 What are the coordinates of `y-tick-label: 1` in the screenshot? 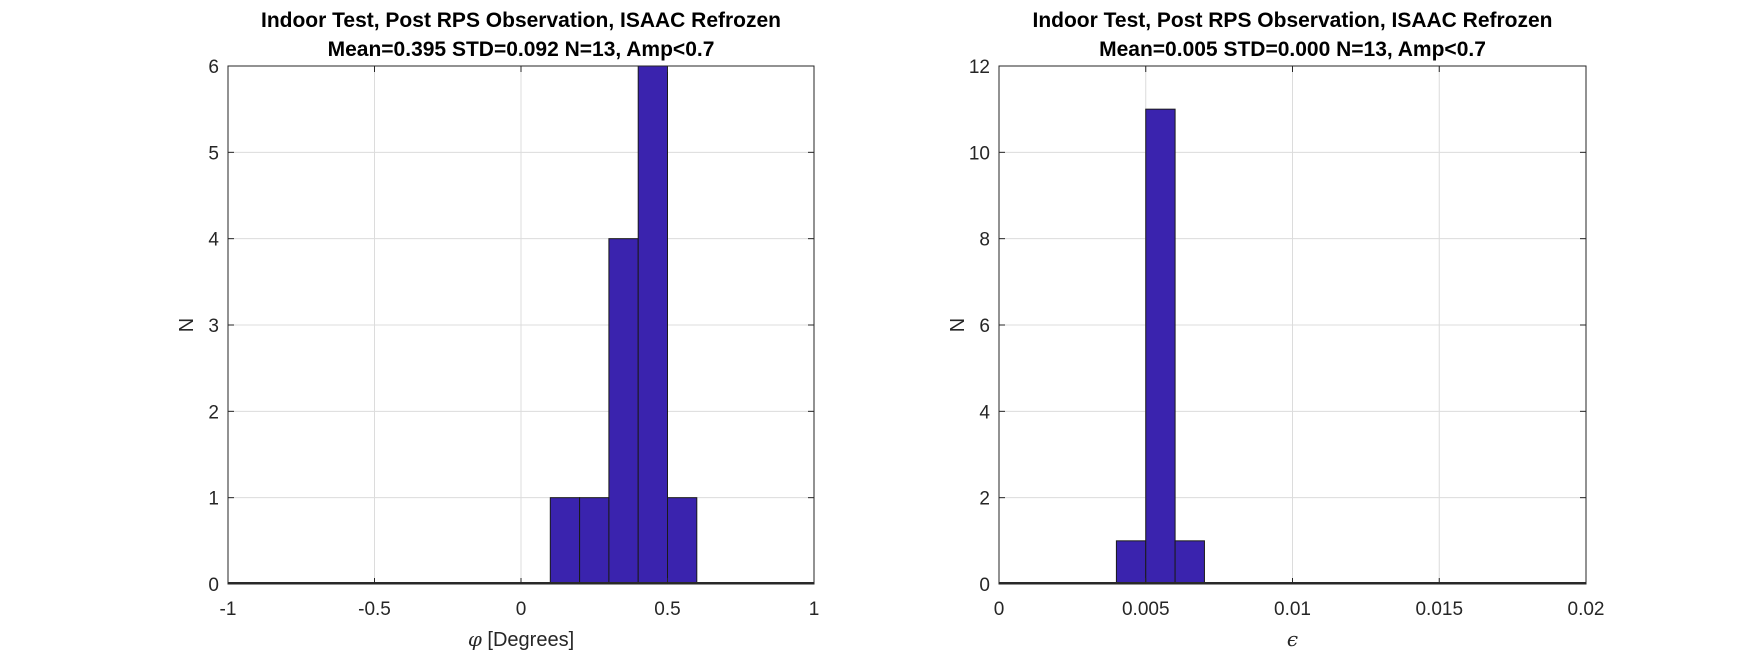 It's located at (213, 499).